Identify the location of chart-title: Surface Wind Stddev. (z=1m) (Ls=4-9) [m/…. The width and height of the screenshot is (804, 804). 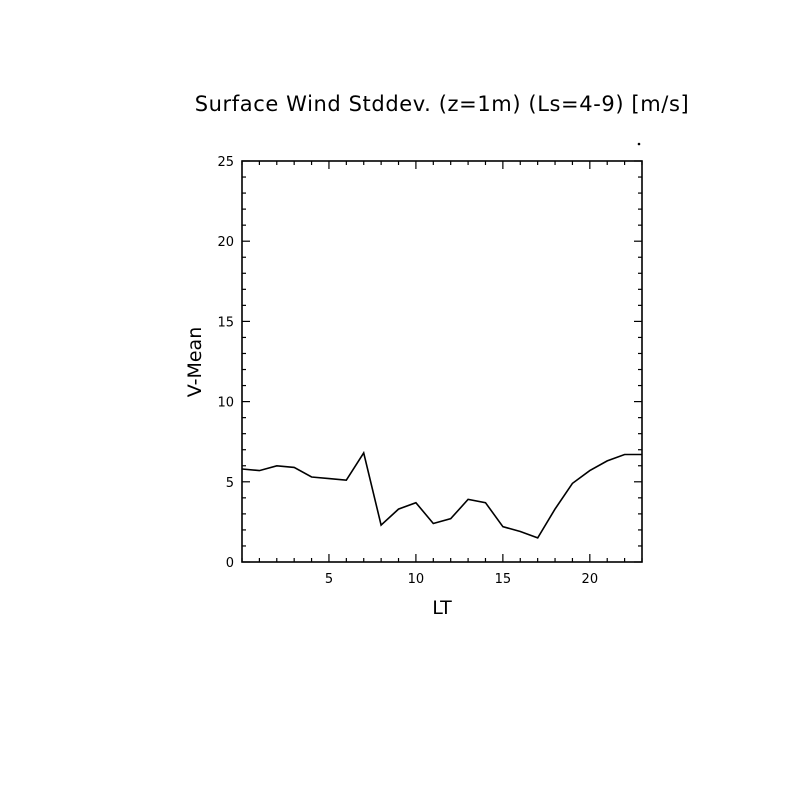
(442, 104).